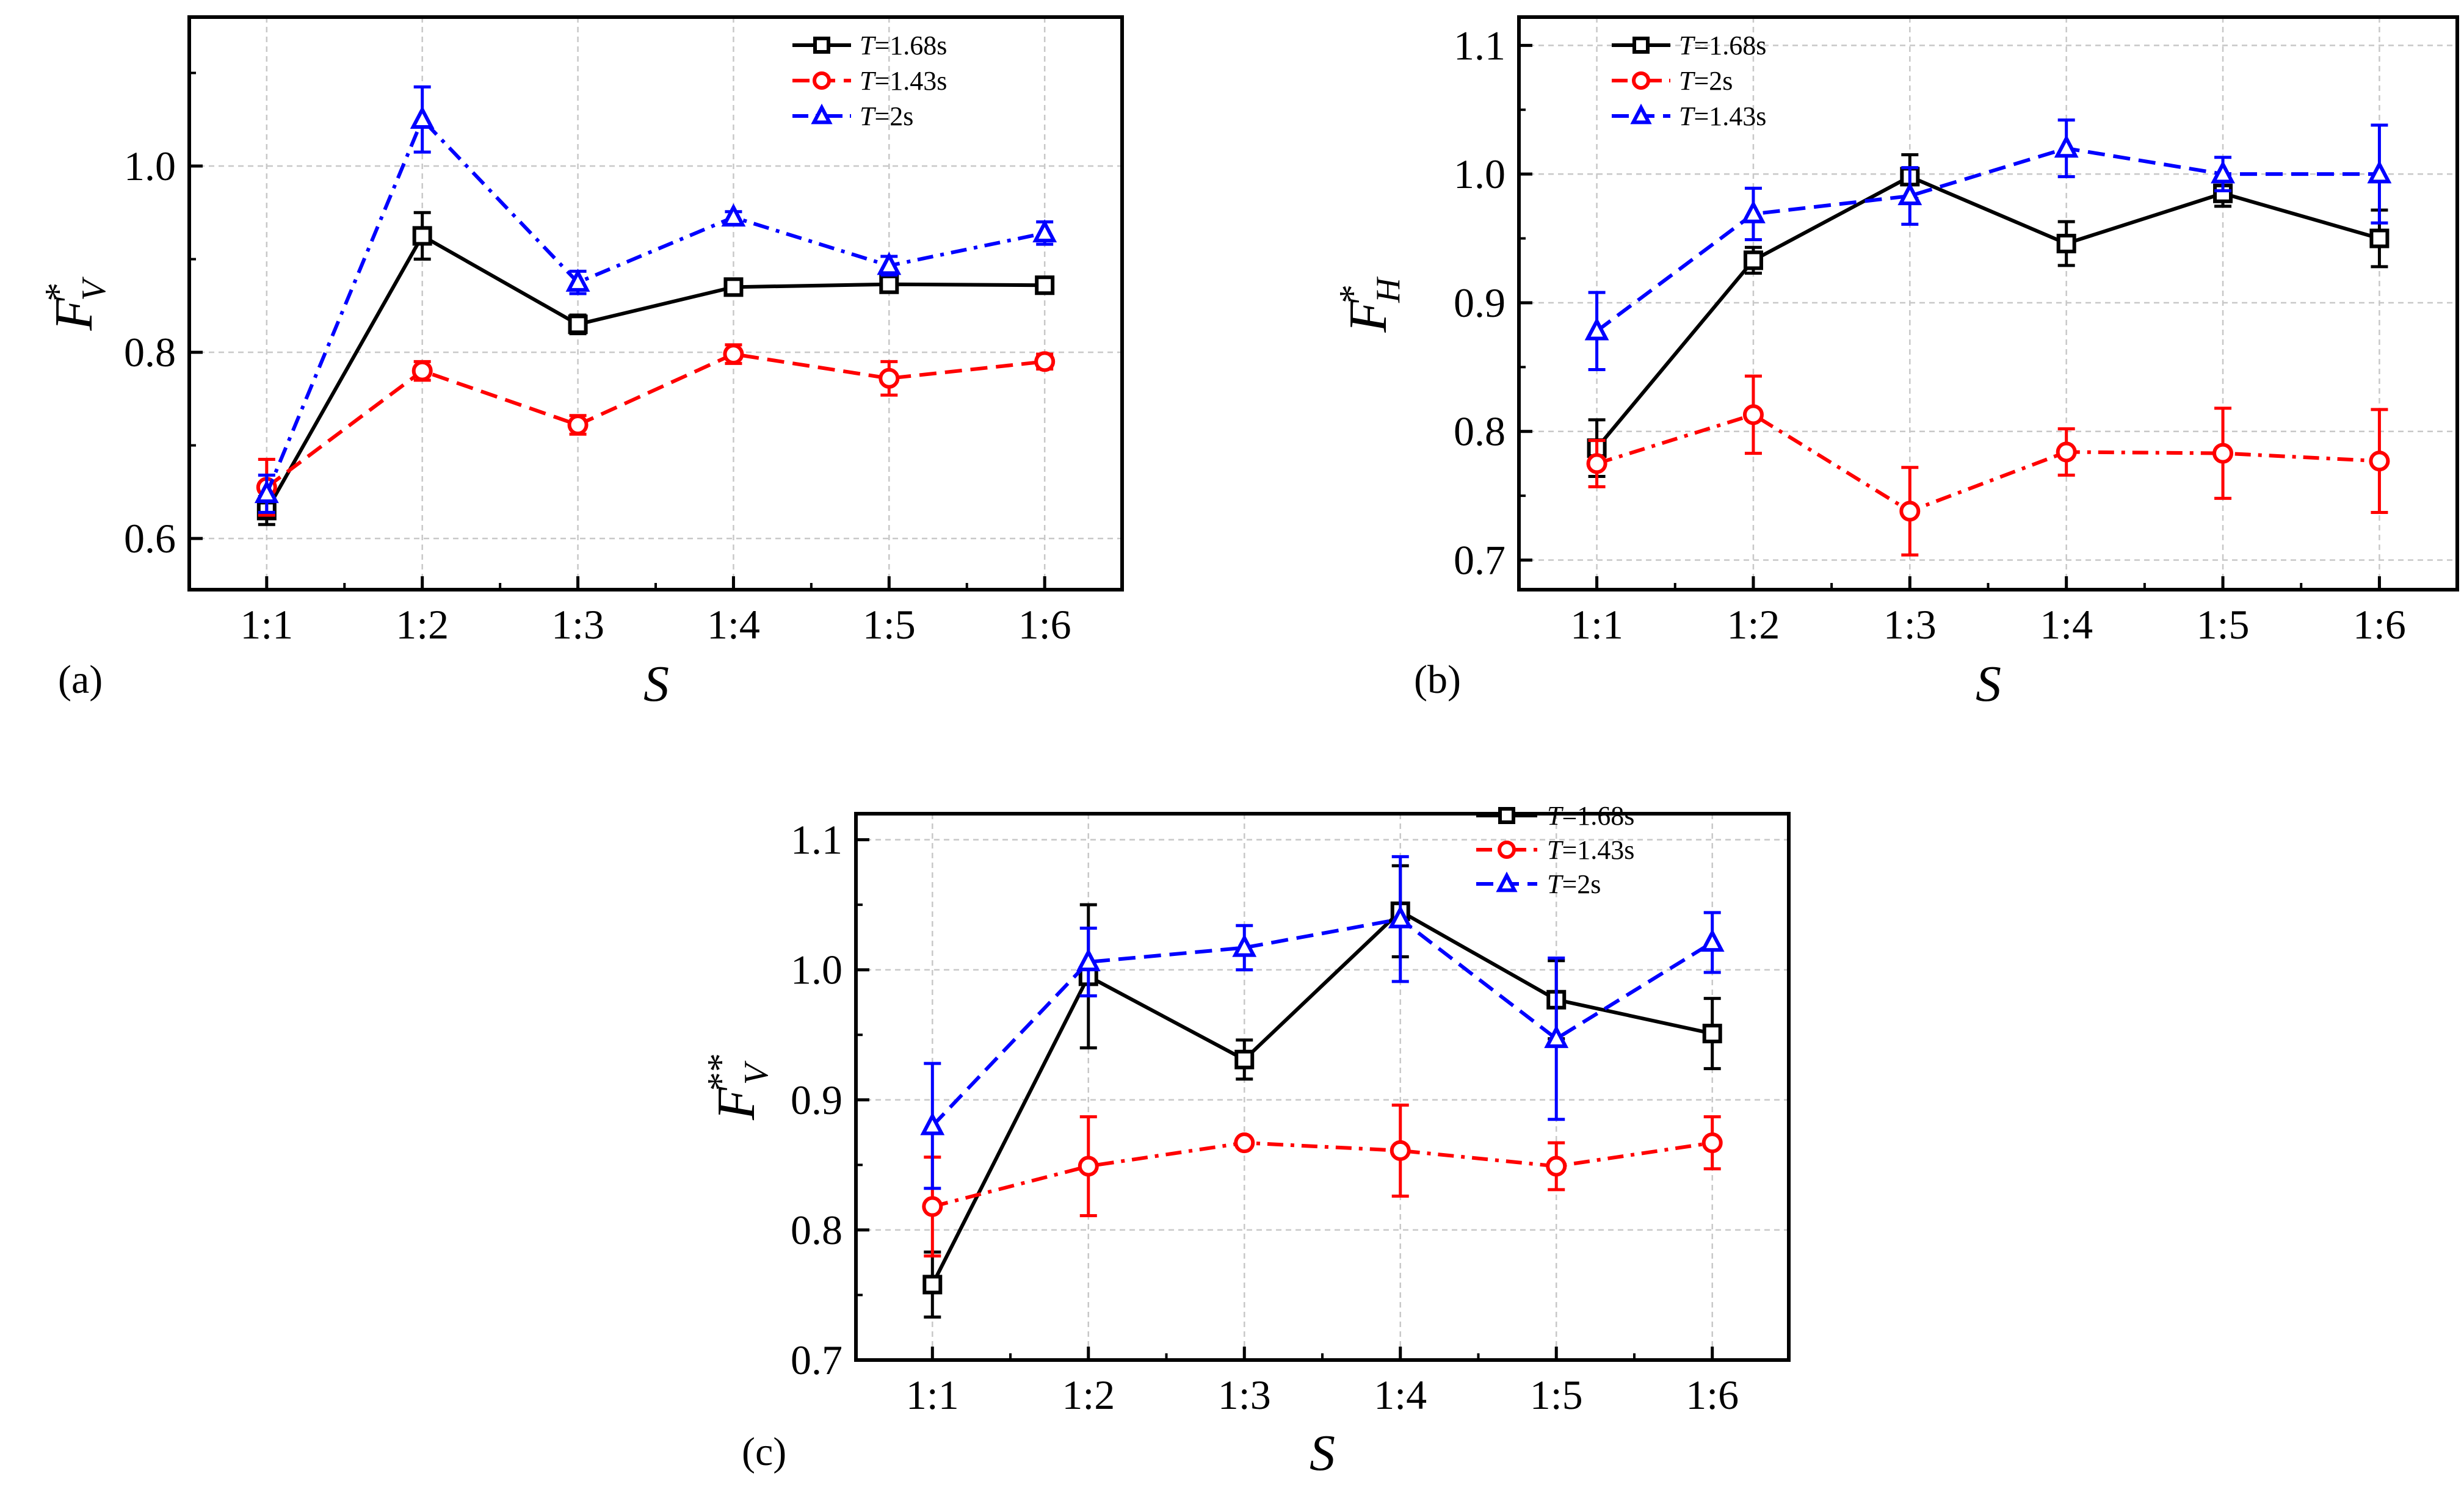 The image size is (2464, 1487). I want to click on y-axis-title: F*V, so click(75, 304).